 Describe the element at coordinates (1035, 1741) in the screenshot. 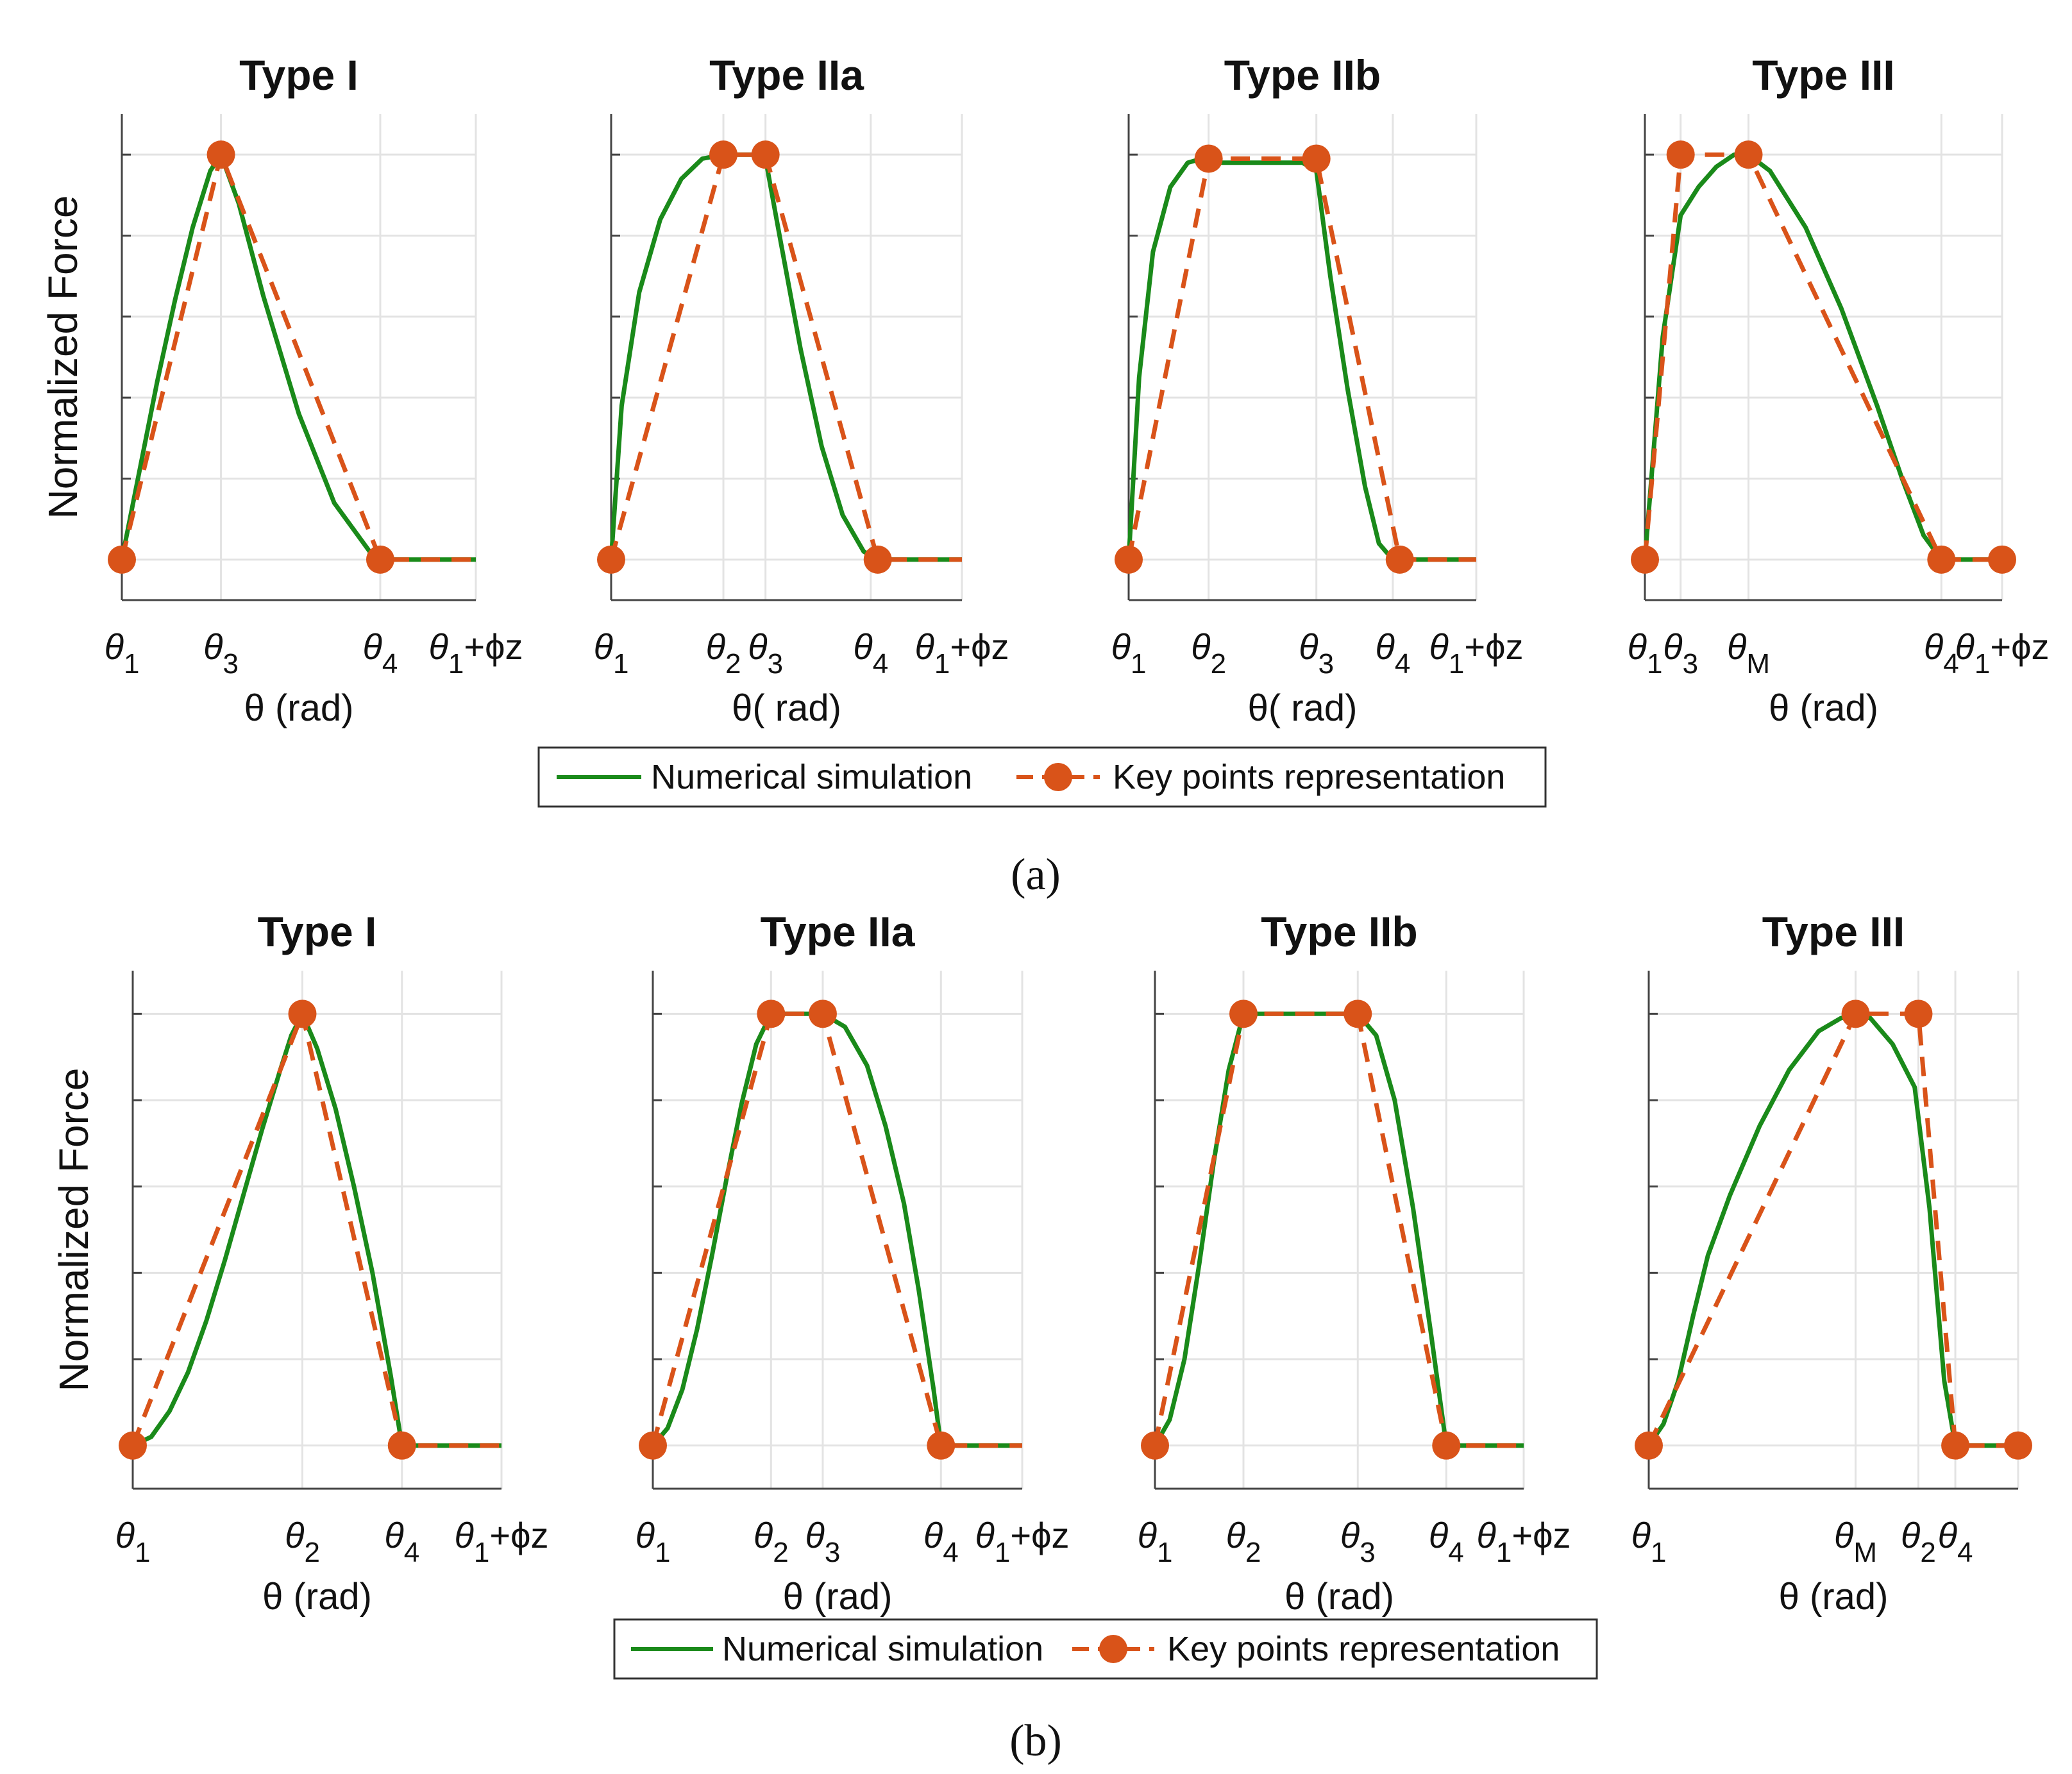

I see `panel-label-b: (b)` at that location.